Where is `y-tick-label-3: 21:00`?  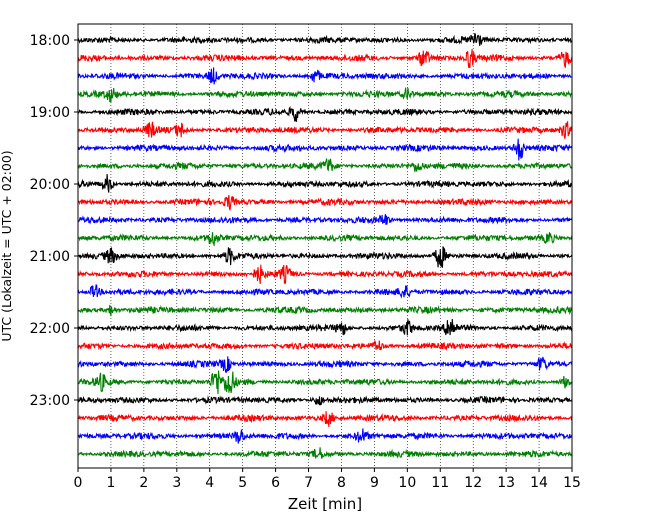 y-tick-label-3: 21:00 is located at coordinates (50, 257).